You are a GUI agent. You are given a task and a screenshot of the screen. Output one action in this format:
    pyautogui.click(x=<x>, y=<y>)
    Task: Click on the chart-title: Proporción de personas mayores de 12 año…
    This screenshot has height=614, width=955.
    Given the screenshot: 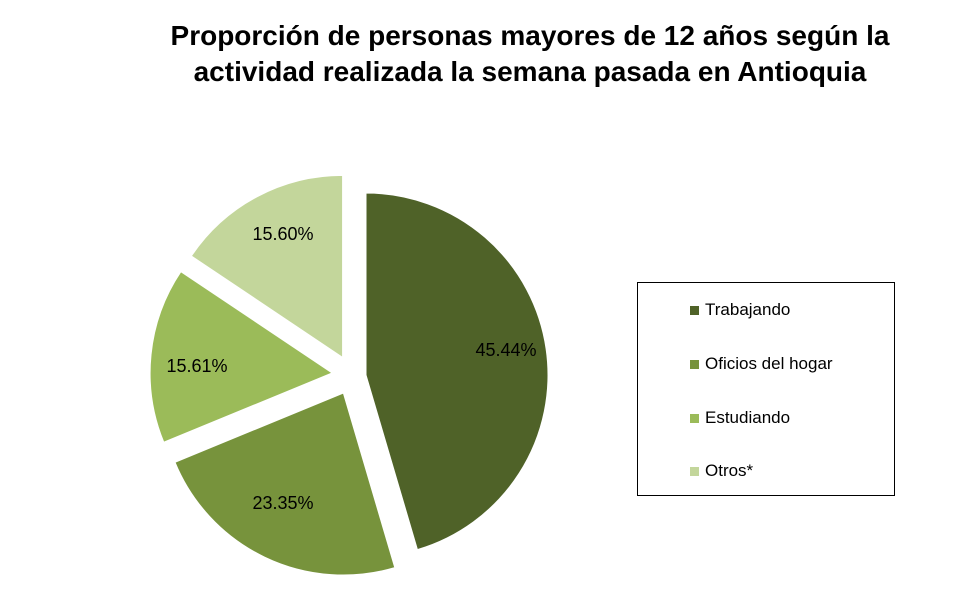 What is the action you would take?
    pyautogui.click(x=527, y=54)
    